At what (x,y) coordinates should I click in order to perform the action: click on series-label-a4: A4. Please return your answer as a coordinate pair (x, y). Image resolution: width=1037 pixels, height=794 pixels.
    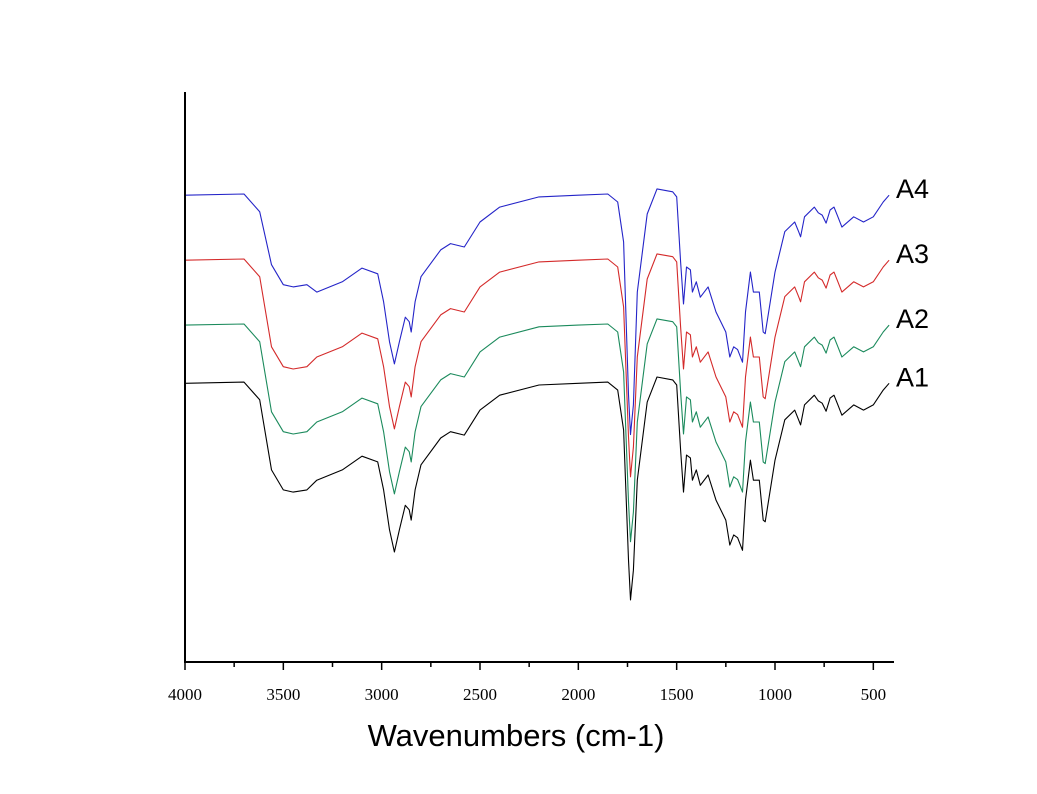
    Looking at the image, I should click on (912, 189).